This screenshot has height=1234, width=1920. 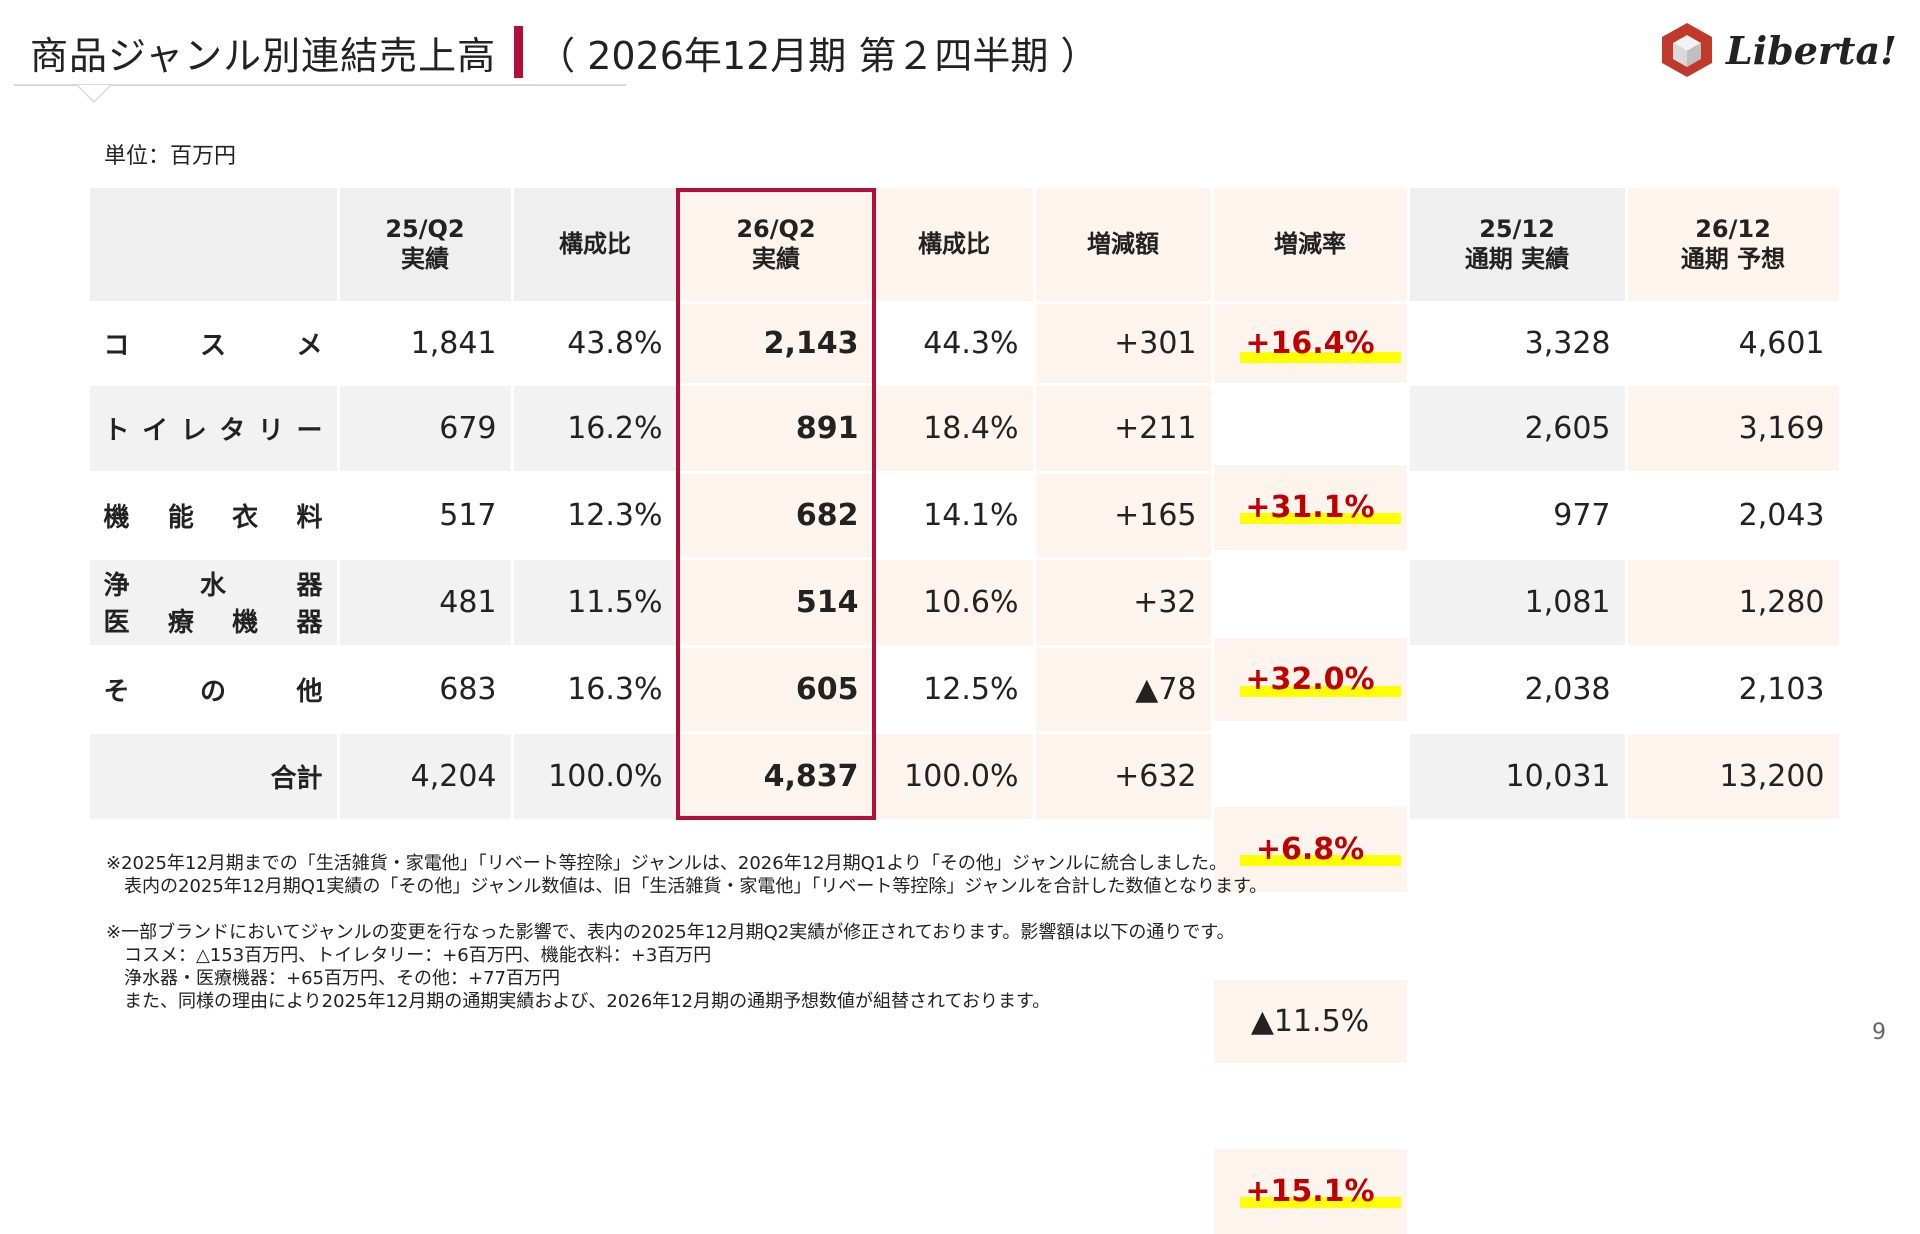 I want to click on ratio-26-cell: 18.4%, so click(x=954, y=428).